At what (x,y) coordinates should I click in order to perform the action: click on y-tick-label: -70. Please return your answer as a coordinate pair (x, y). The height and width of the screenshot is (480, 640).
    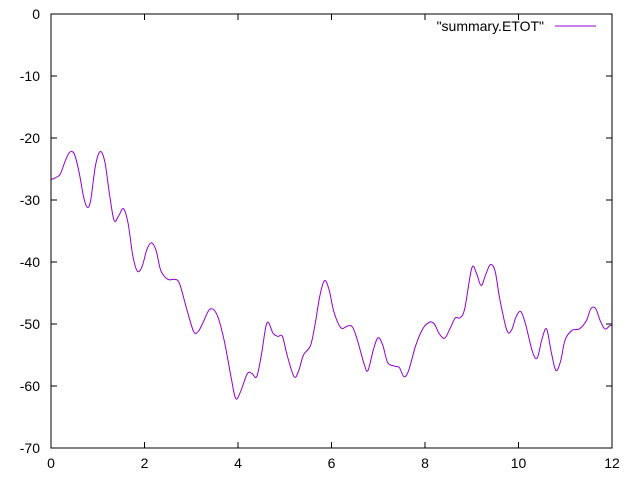
    Looking at the image, I should click on (30, 448).